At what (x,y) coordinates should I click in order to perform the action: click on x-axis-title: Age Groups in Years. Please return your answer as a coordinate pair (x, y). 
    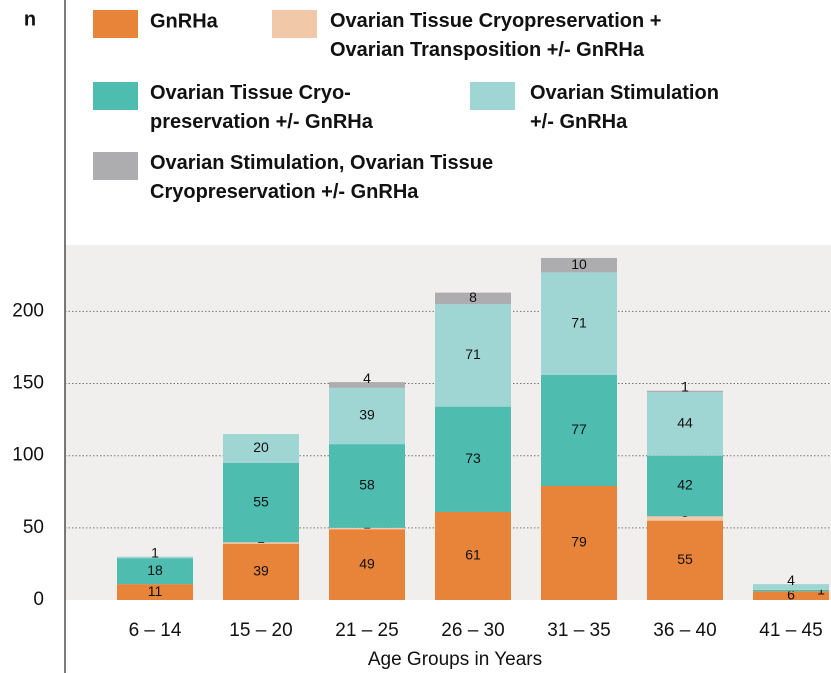
    Looking at the image, I should click on (455, 659).